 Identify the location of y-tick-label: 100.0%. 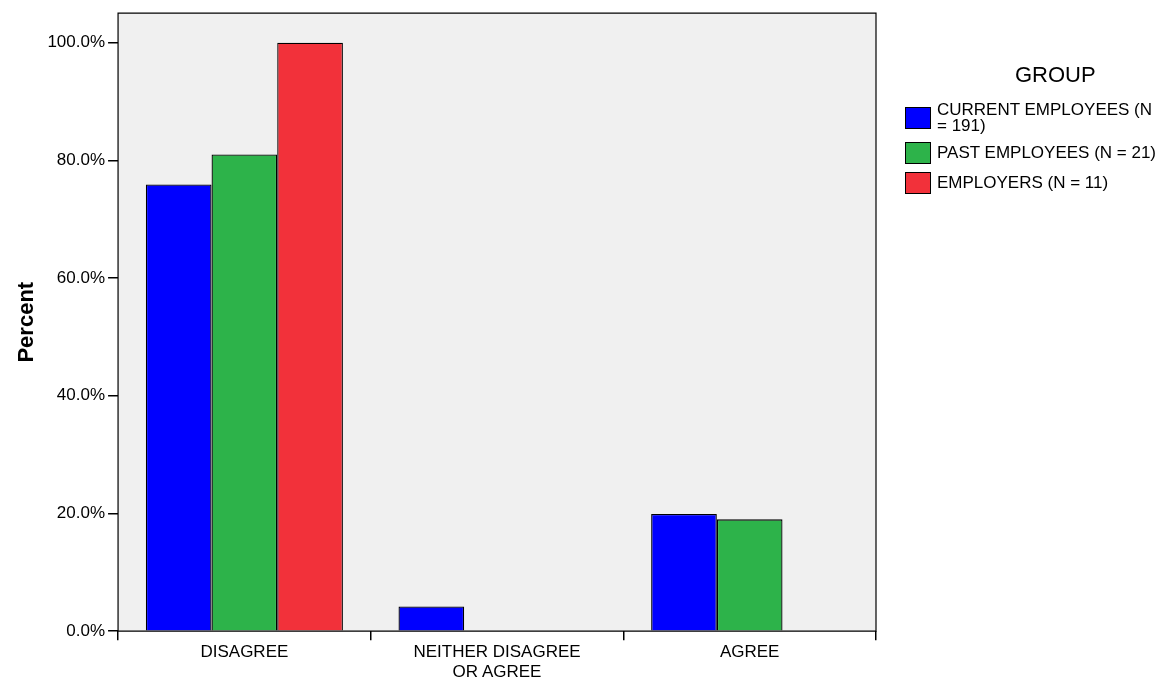
(76, 42).